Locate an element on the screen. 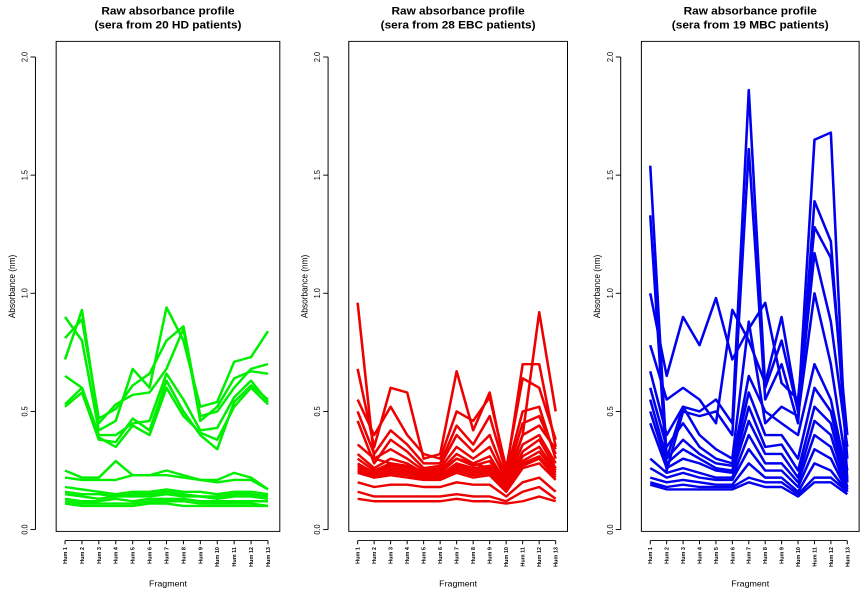  chart-subtitle: (sera from 28 EBC patients) is located at coordinates (458, 26).